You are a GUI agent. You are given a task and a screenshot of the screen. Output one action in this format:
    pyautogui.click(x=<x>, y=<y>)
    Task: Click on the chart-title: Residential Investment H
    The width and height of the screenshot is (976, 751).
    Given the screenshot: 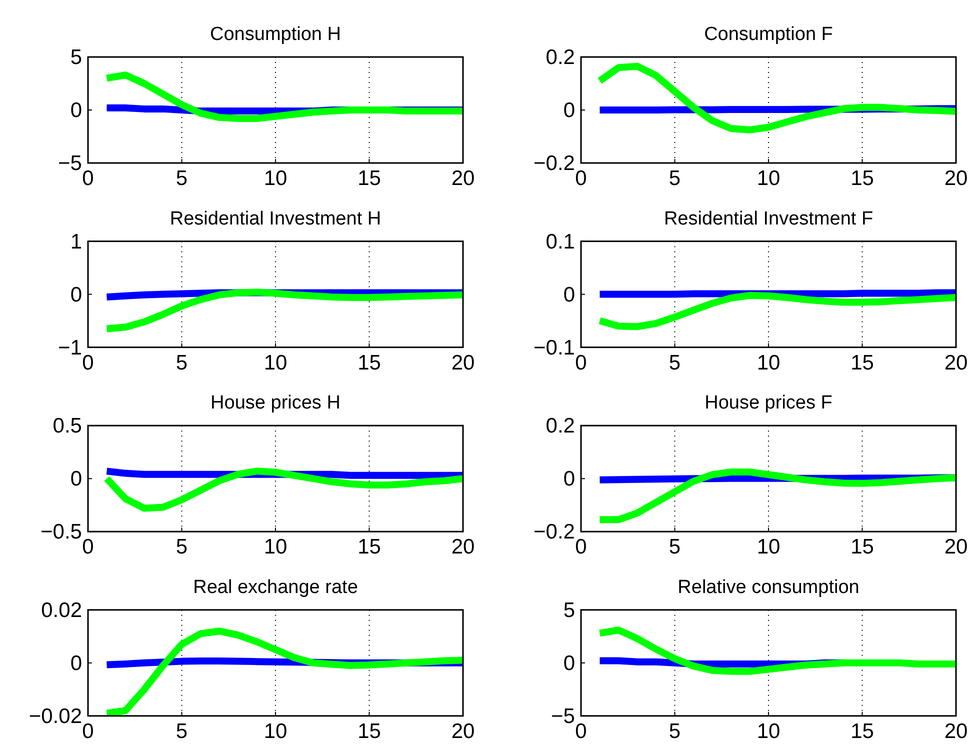 What is the action you would take?
    pyautogui.click(x=276, y=219)
    